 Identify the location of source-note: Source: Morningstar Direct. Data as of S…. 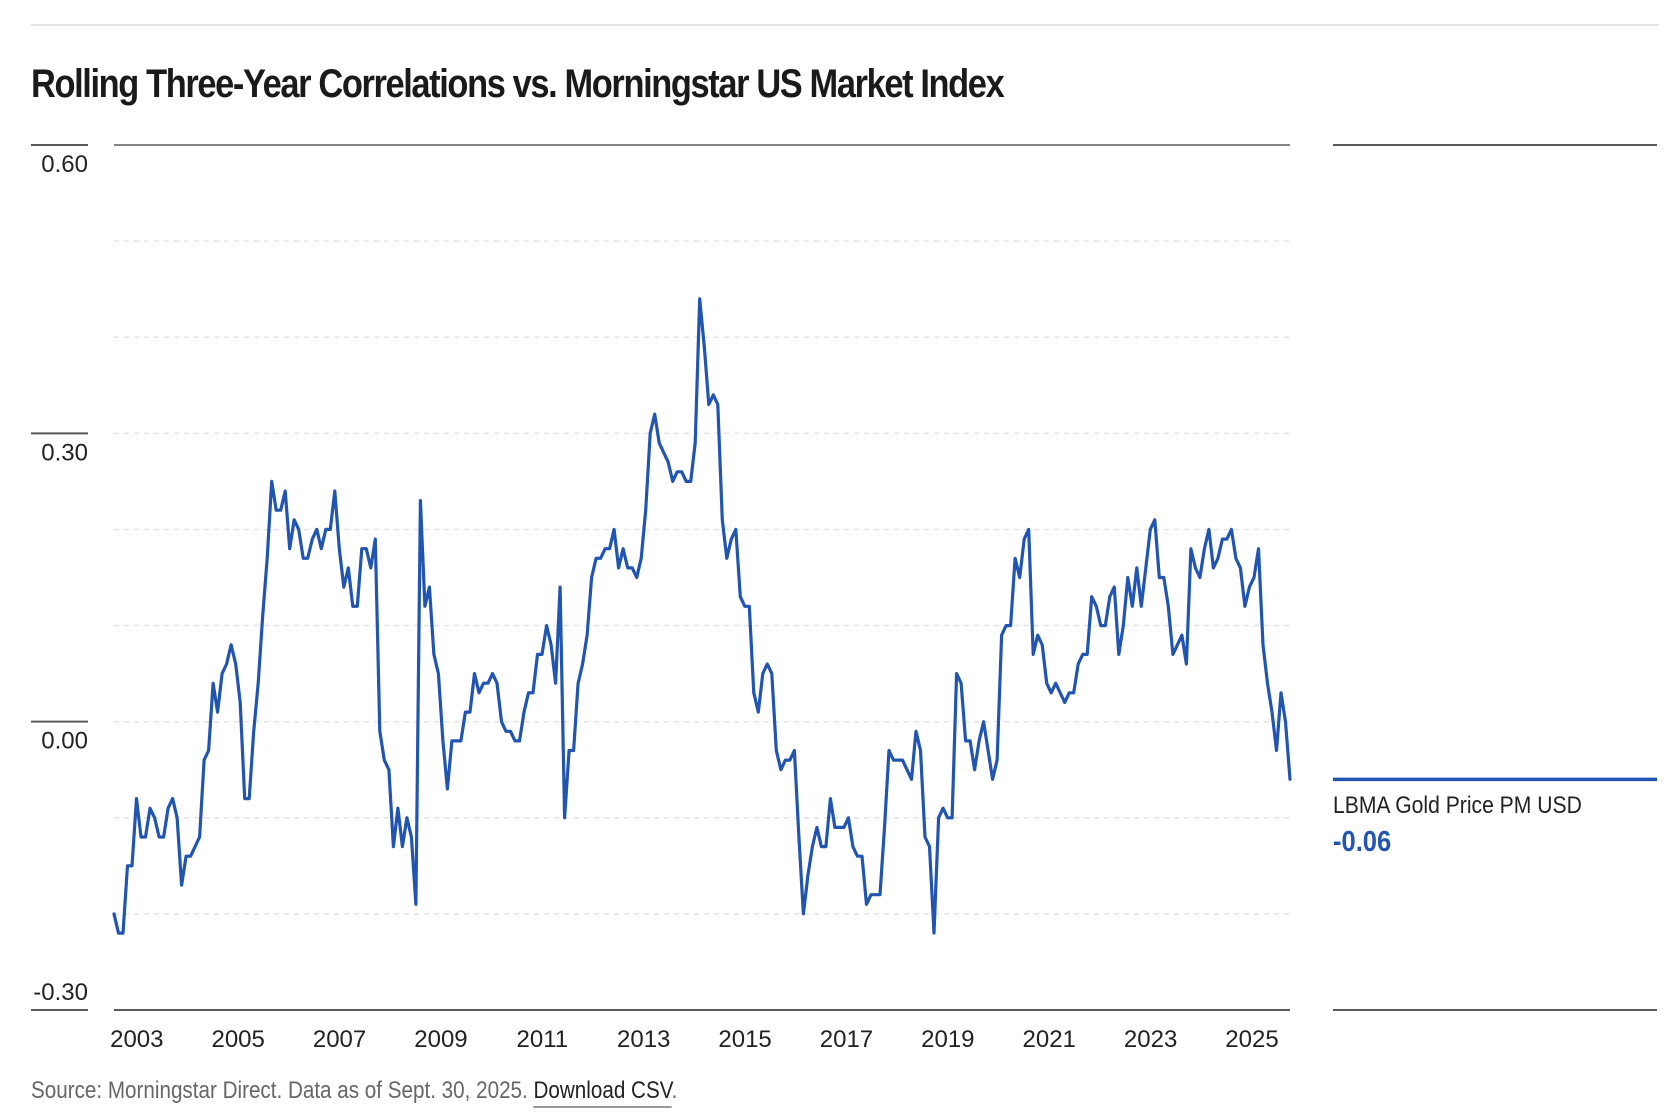
(354, 1092).